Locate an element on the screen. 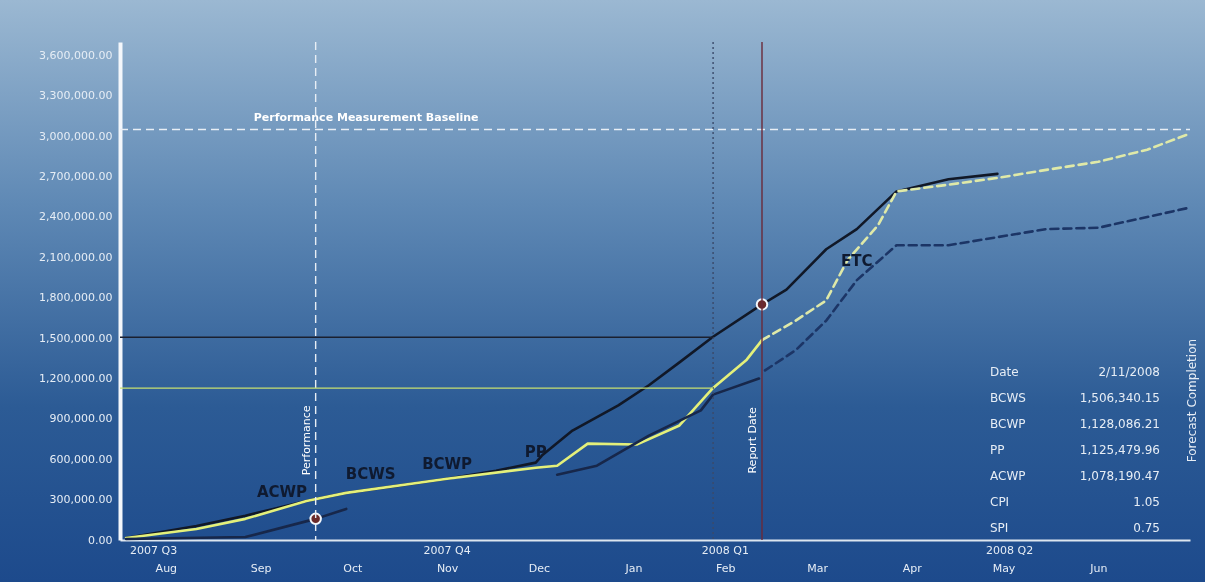 The width and height of the screenshot is (1205, 582). x-tick-label: Apr is located at coordinates (912, 568).